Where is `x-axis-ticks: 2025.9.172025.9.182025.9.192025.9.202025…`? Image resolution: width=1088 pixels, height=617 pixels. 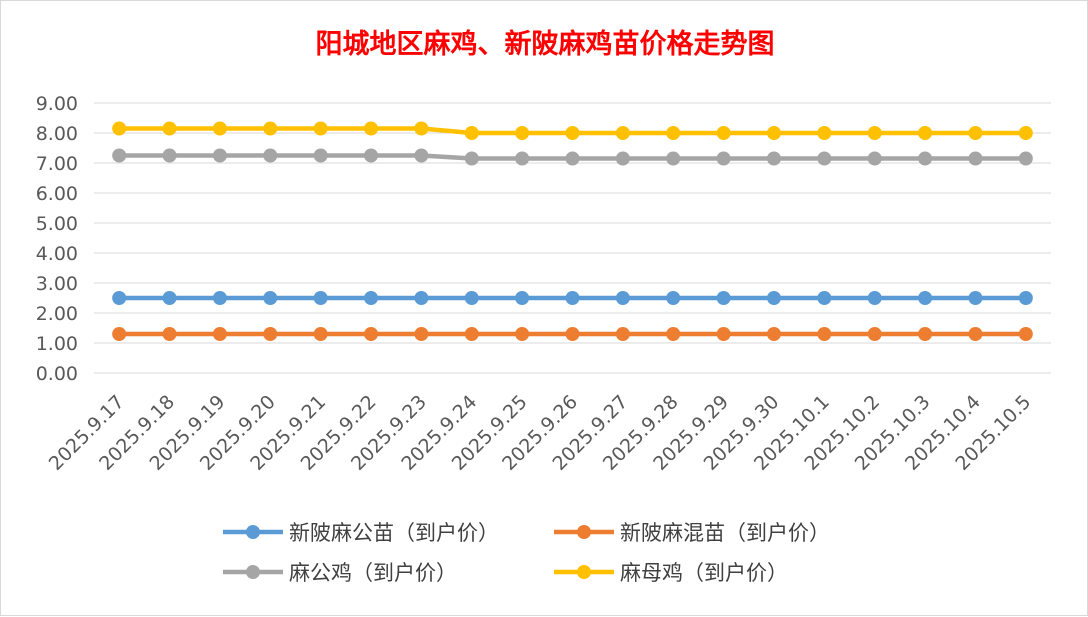 x-axis-ticks: 2025.9.172025.9.182025.9.192025.9.202025… is located at coordinates (540, 433).